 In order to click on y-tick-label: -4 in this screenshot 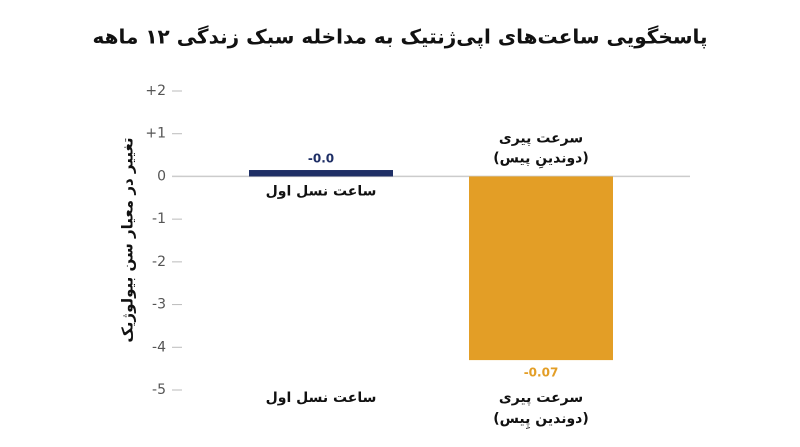, I will do `click(159, 347)`.